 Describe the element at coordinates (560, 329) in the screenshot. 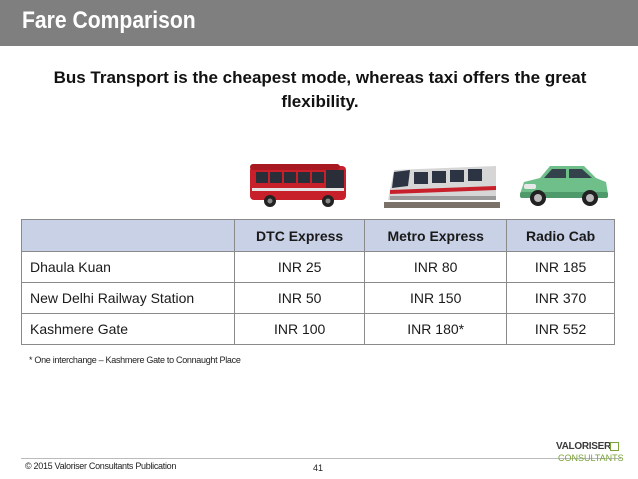

I see `fare-cell: INR 552` at that location.